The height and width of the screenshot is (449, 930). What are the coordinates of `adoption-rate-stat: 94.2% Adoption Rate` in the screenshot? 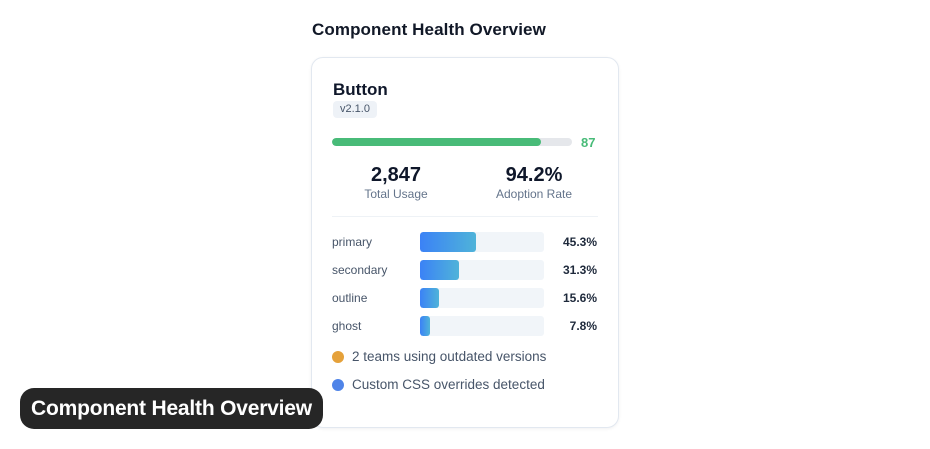 It's located at (534, 182).